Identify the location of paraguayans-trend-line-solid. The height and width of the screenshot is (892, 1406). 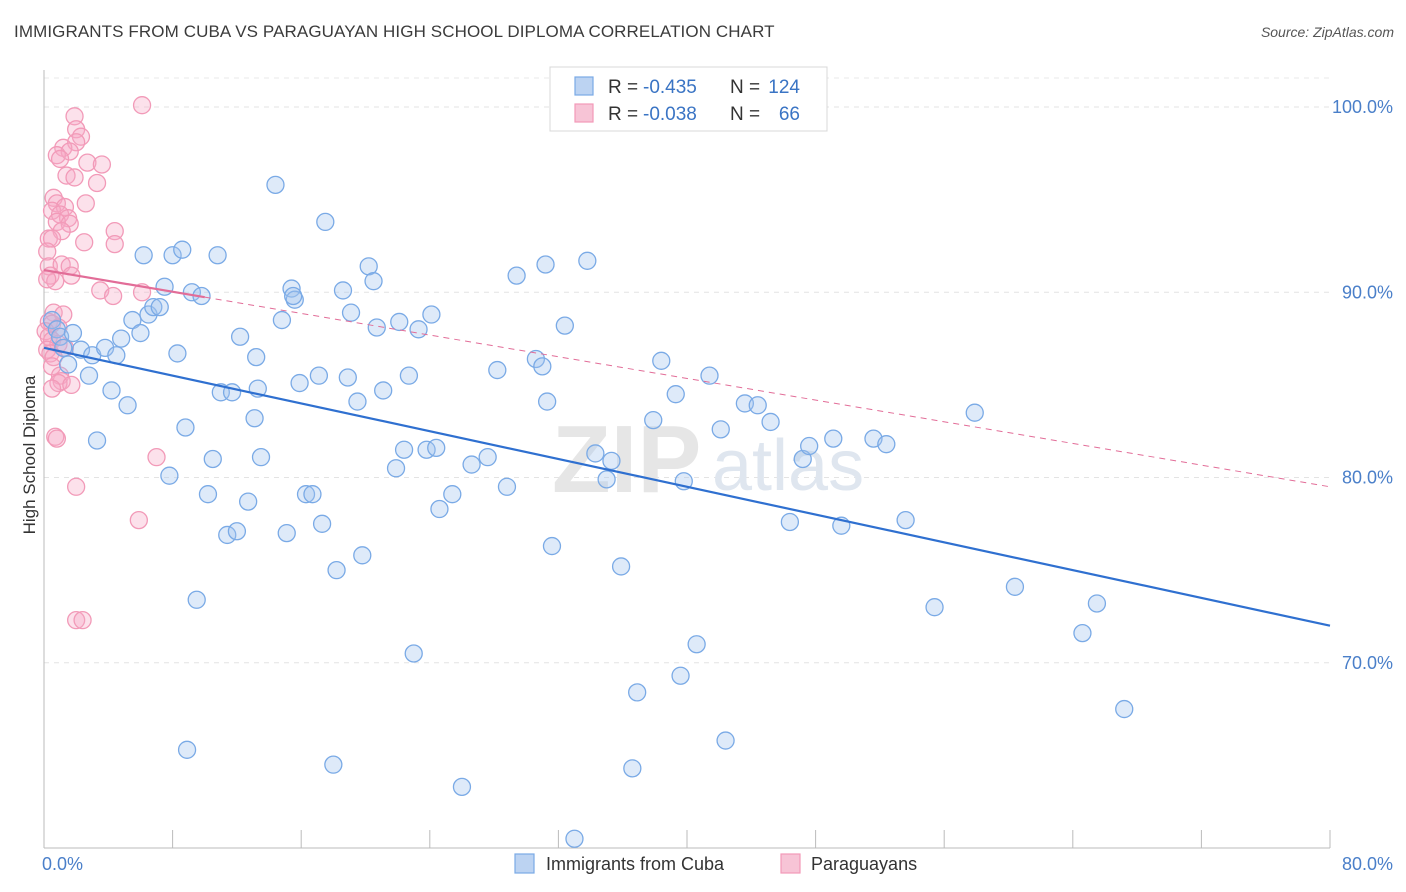
(124, 283).